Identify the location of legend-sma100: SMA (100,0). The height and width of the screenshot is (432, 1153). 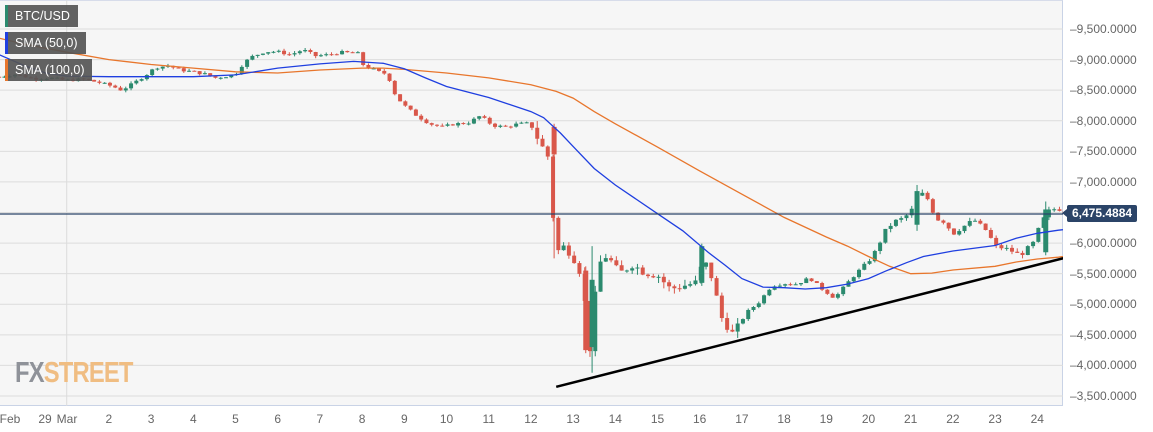
(49, 70).